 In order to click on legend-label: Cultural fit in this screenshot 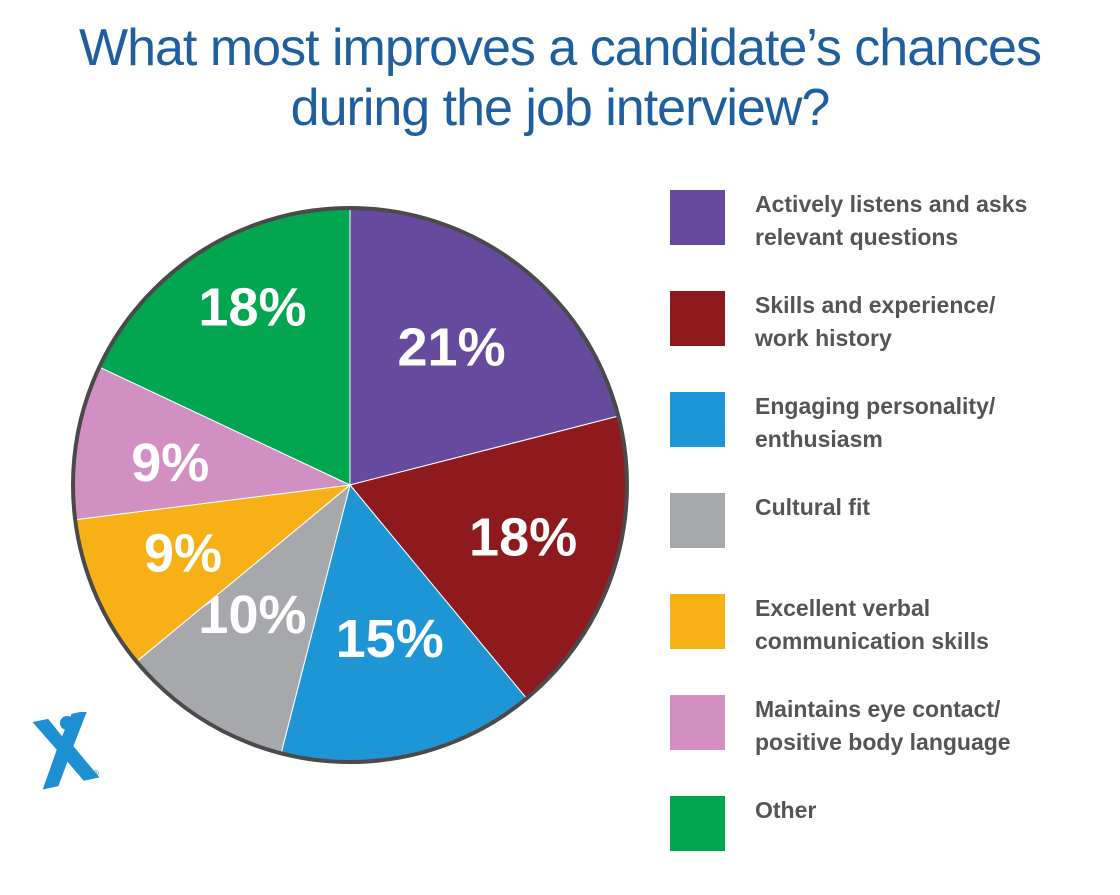, I will do `click(935, 507)`.